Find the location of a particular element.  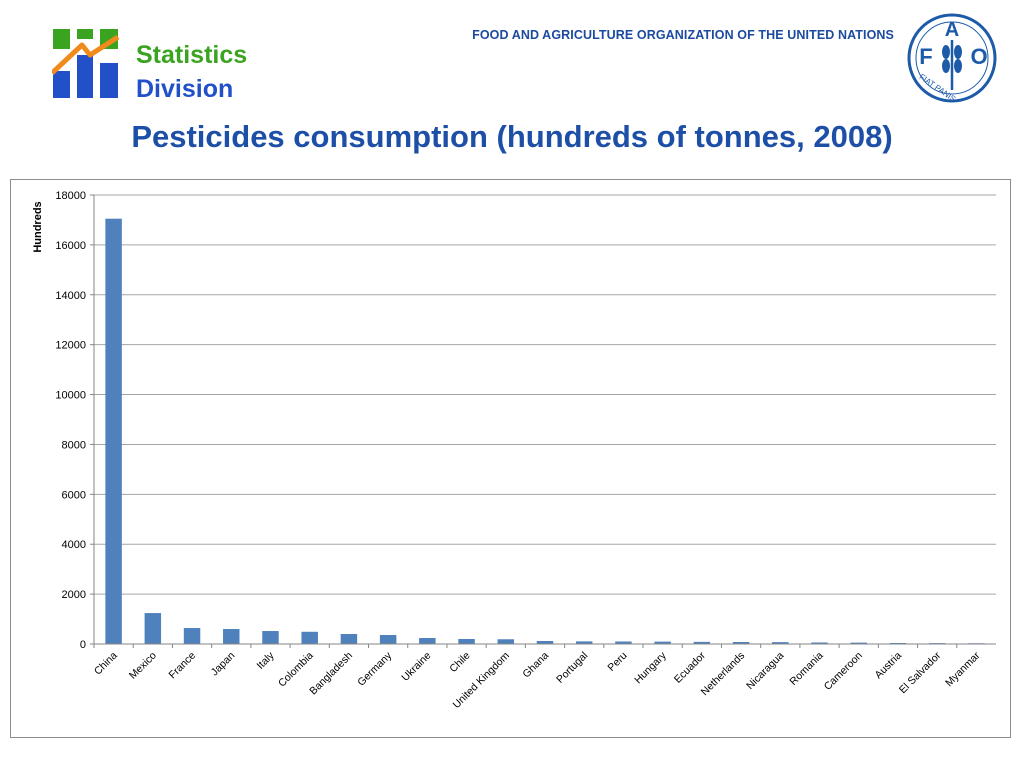

x-tick-label: Germany is located at coordinates (375, 669).